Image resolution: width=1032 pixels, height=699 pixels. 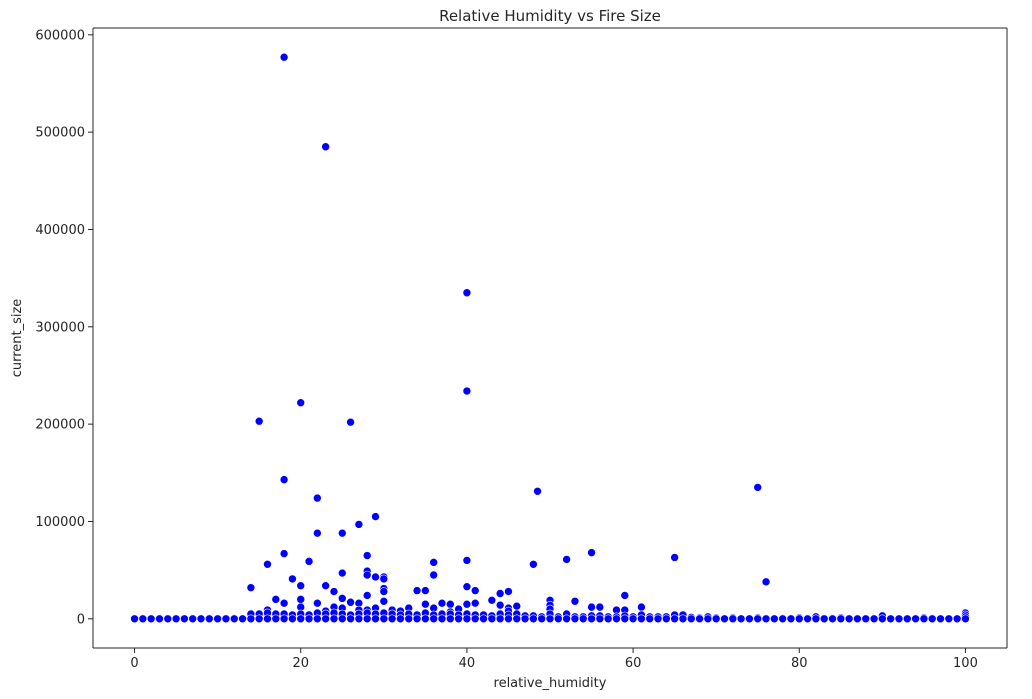 I want to click on y-axis-ticks: 0 100000 200000 300000 400000 500000 600000, so click(x=64, y=327).